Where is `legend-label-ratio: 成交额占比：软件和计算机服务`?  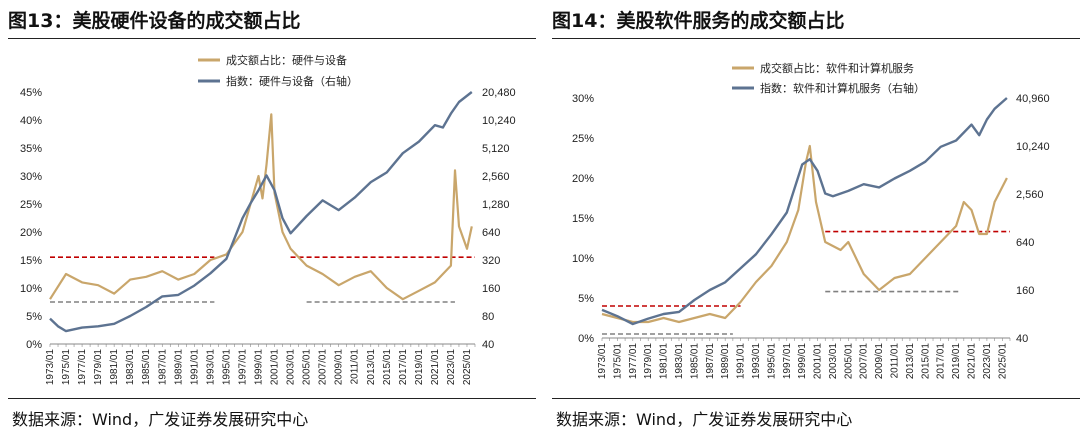
legend-label-ratio: 成交额占比：软件和计算机服务 is located at coordinates (837, 68).